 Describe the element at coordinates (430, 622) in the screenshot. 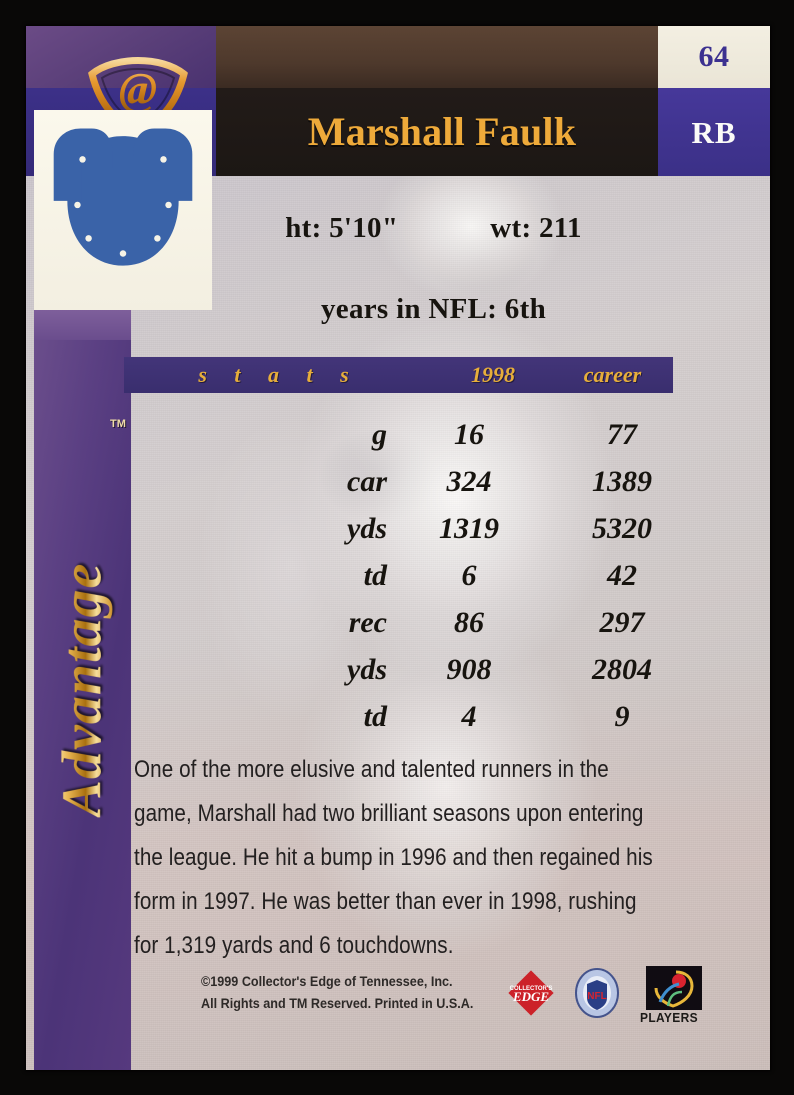

I see `stats-row: rec 86 297` at that location.